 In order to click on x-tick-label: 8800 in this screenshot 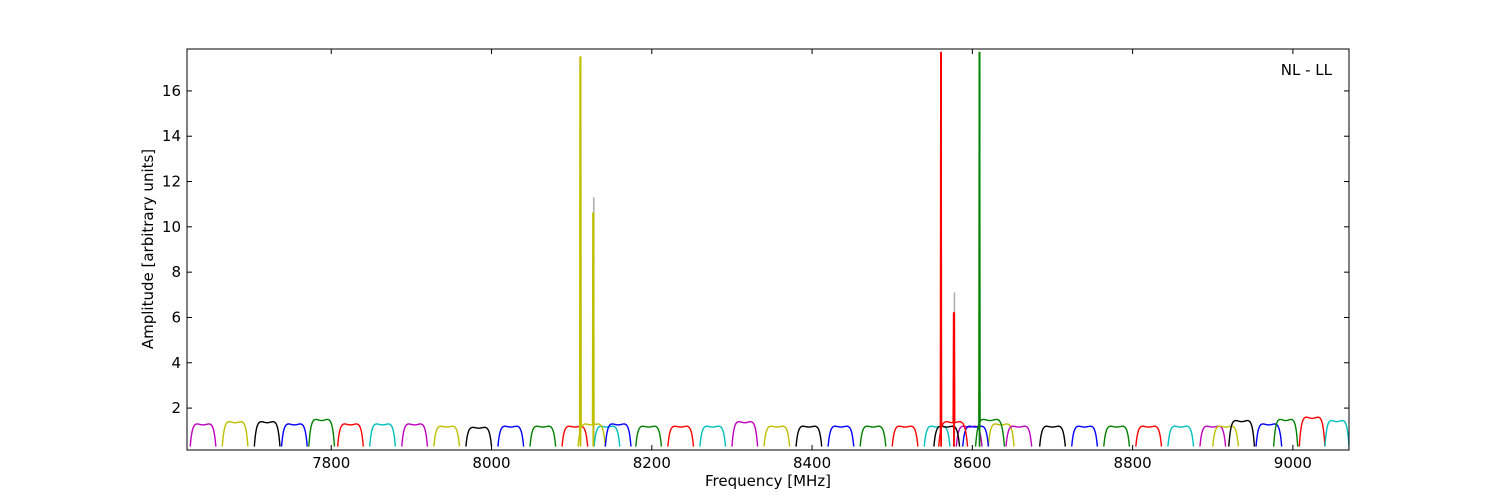, I will do `click(1133, 463)`.